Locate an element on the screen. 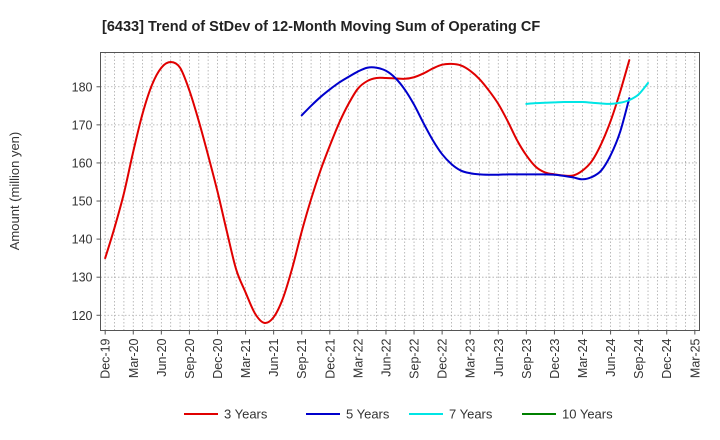 Image resolution: width=720 pixels, height=440 pixels. x-tick-label: Jun-20 is located at coordinates (162, 357).